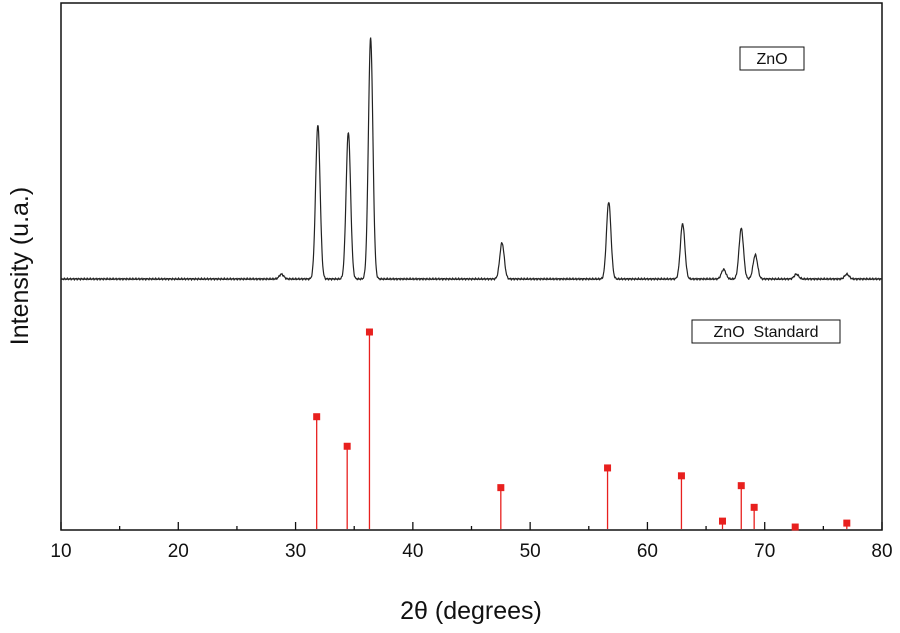  I want to click on x-tick-label: 50, so click(530, 551).